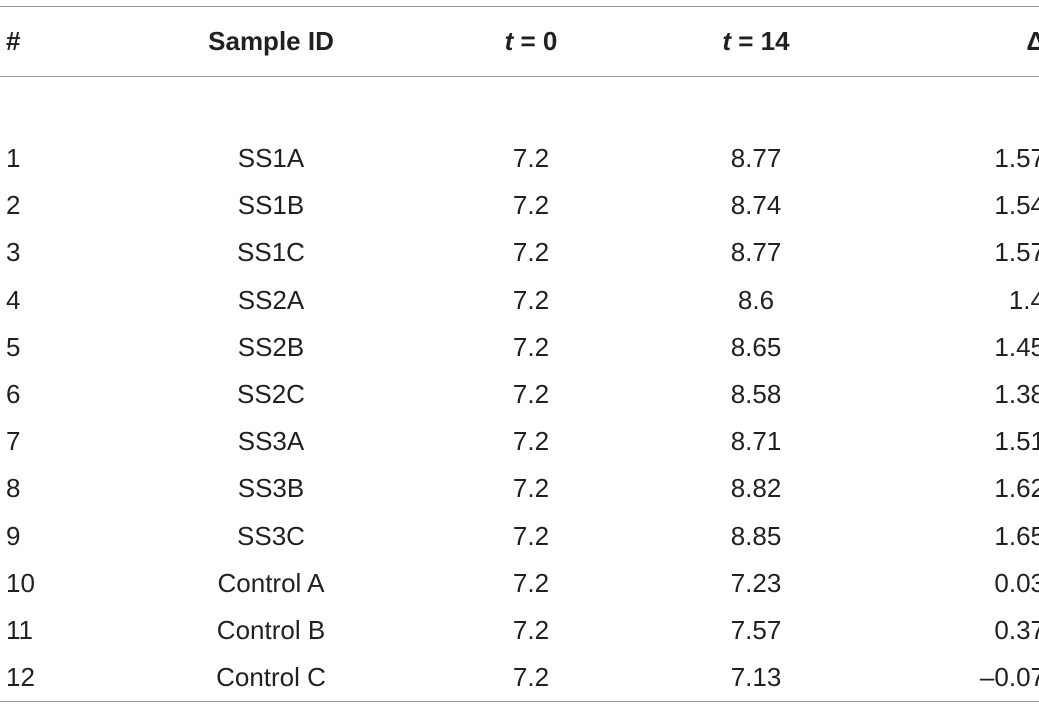  Describe the element at coordinates (1016, 346) in the screenshot. I see `cell-delta: 1.45` at that location.